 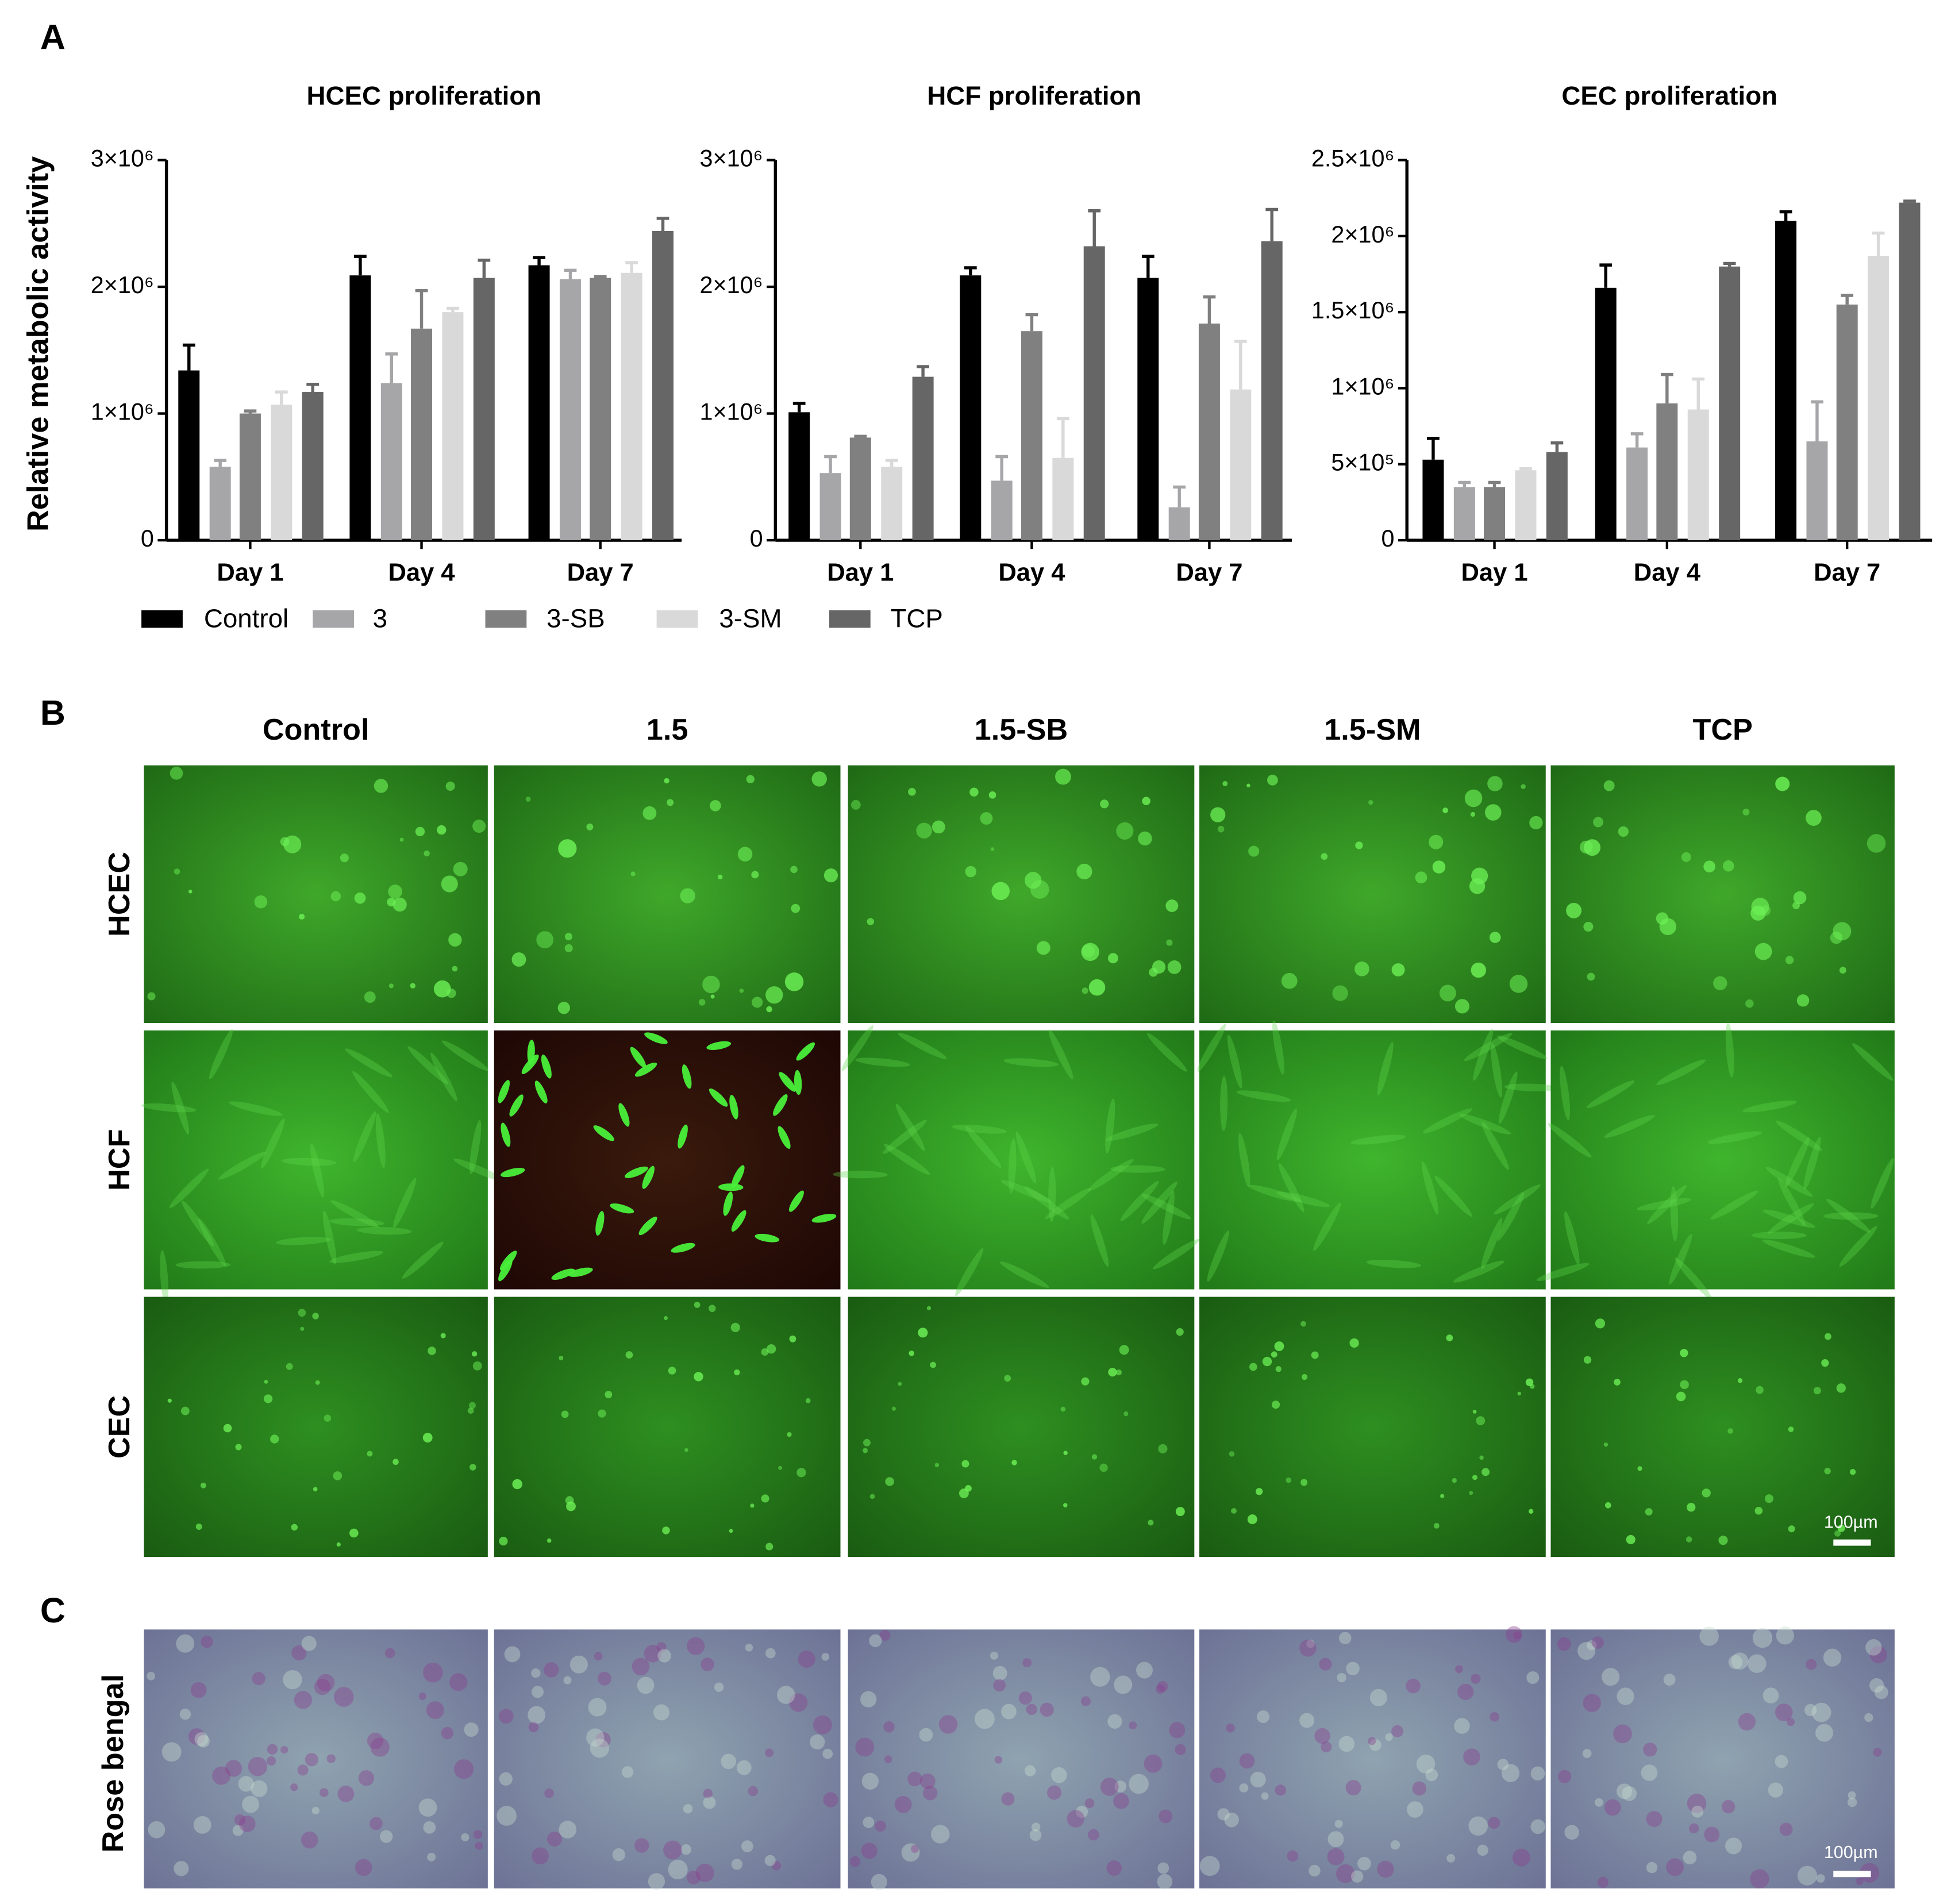 I want to click on y-tick-label: 1.5×10⁶, so click(x=1353, y=311).